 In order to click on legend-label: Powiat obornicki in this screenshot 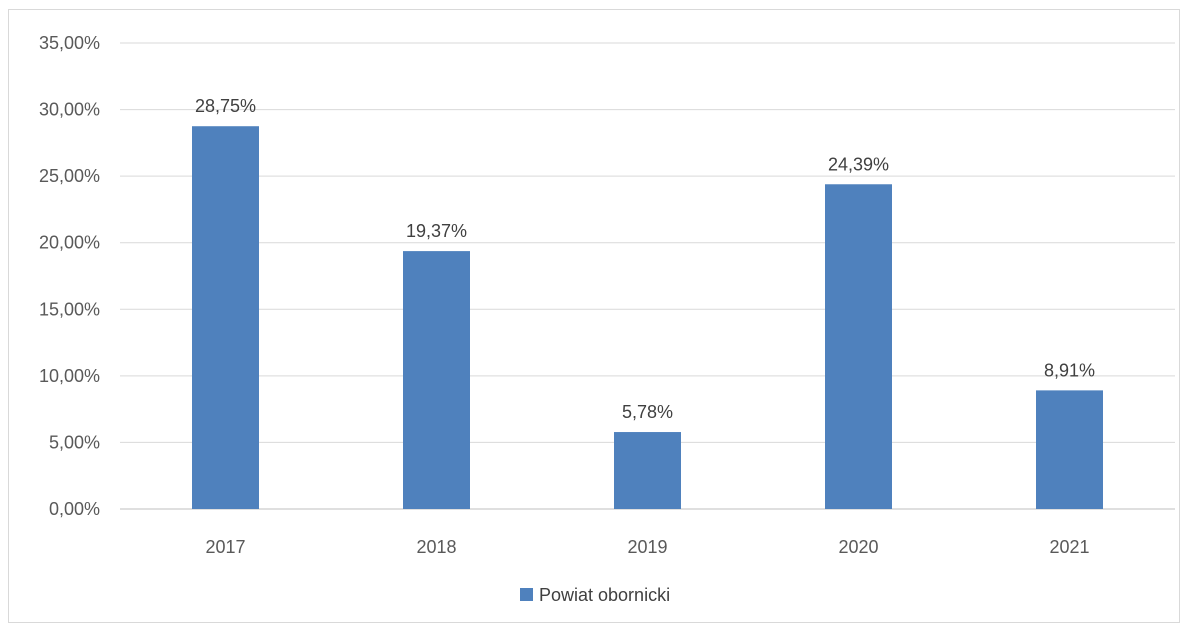, I will do `click(604, 595)`.